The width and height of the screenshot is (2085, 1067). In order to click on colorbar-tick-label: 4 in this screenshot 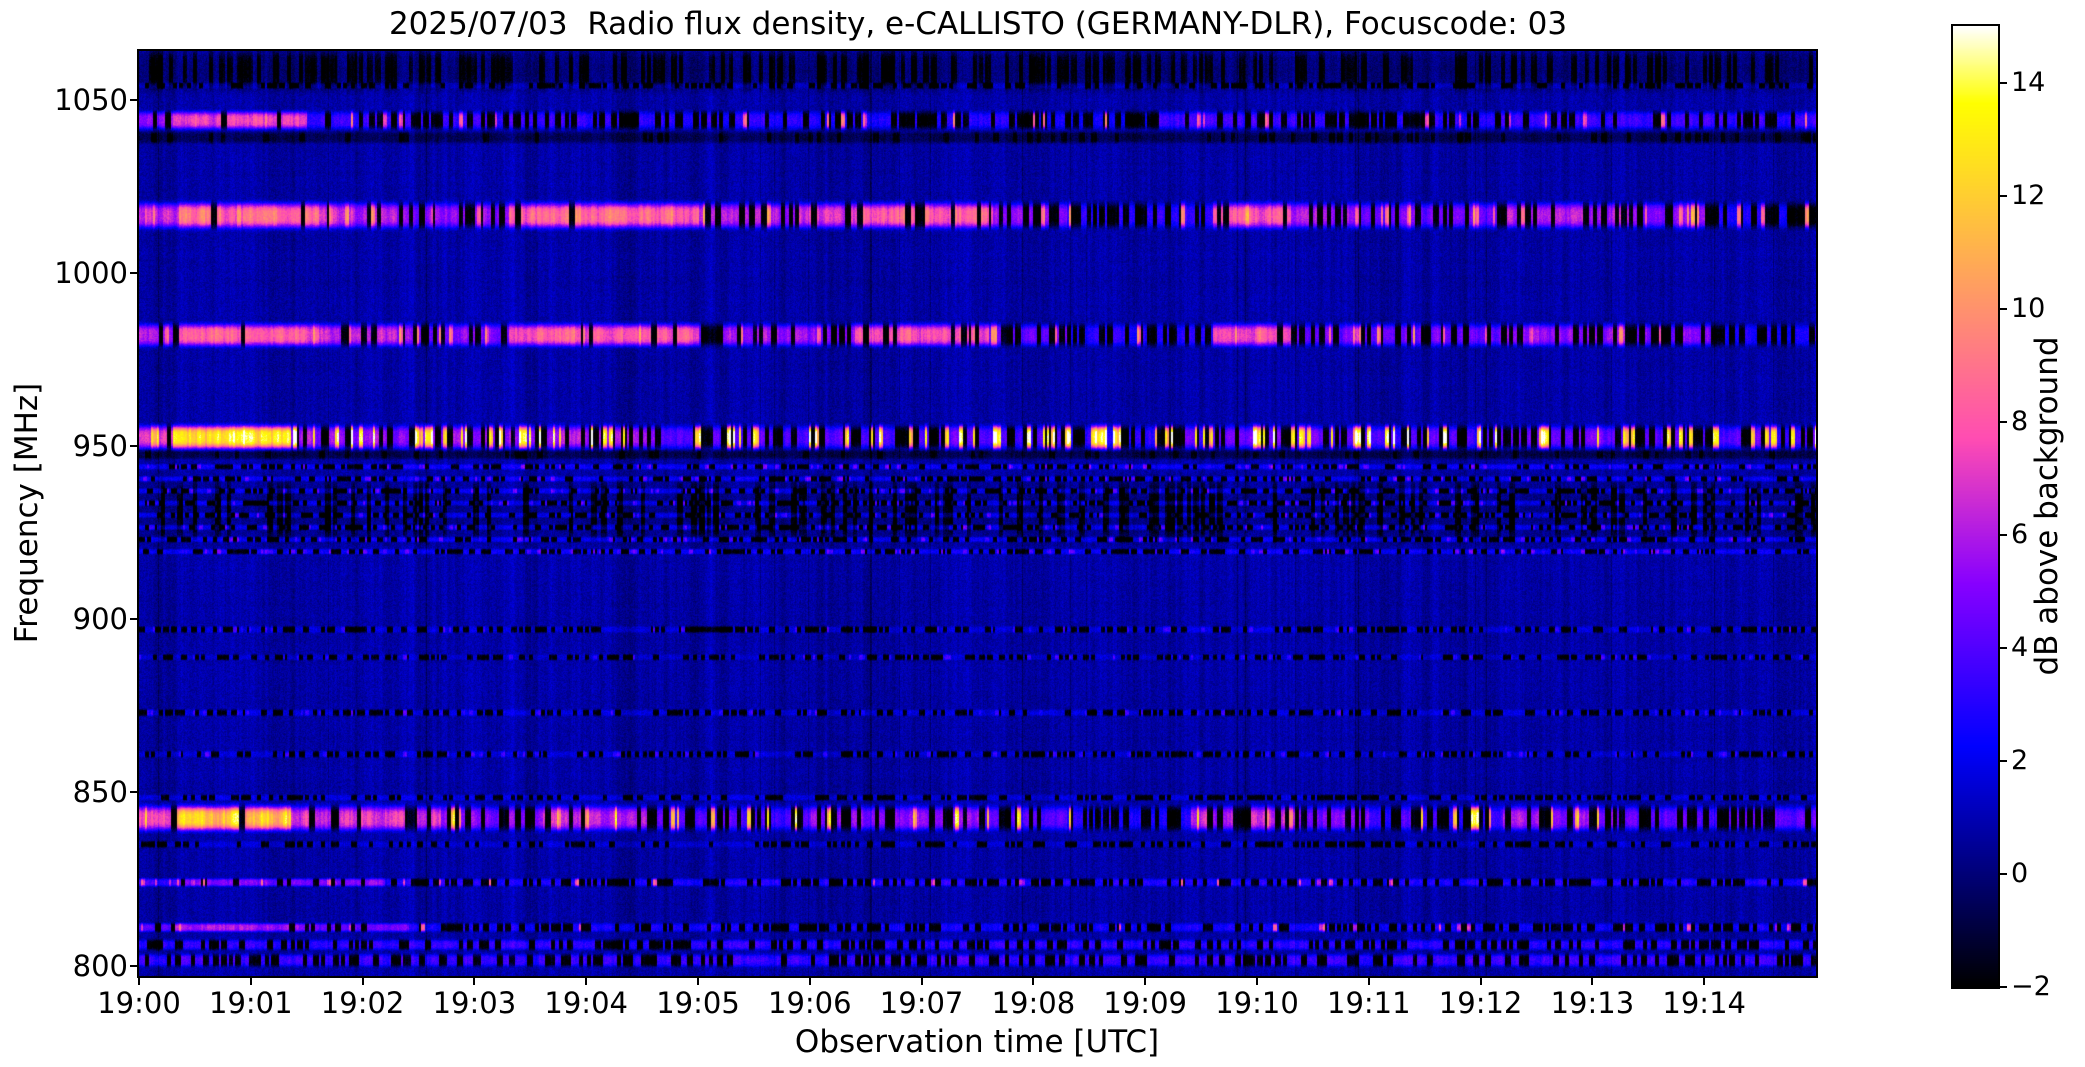, I will do `click(2020, 647)`.